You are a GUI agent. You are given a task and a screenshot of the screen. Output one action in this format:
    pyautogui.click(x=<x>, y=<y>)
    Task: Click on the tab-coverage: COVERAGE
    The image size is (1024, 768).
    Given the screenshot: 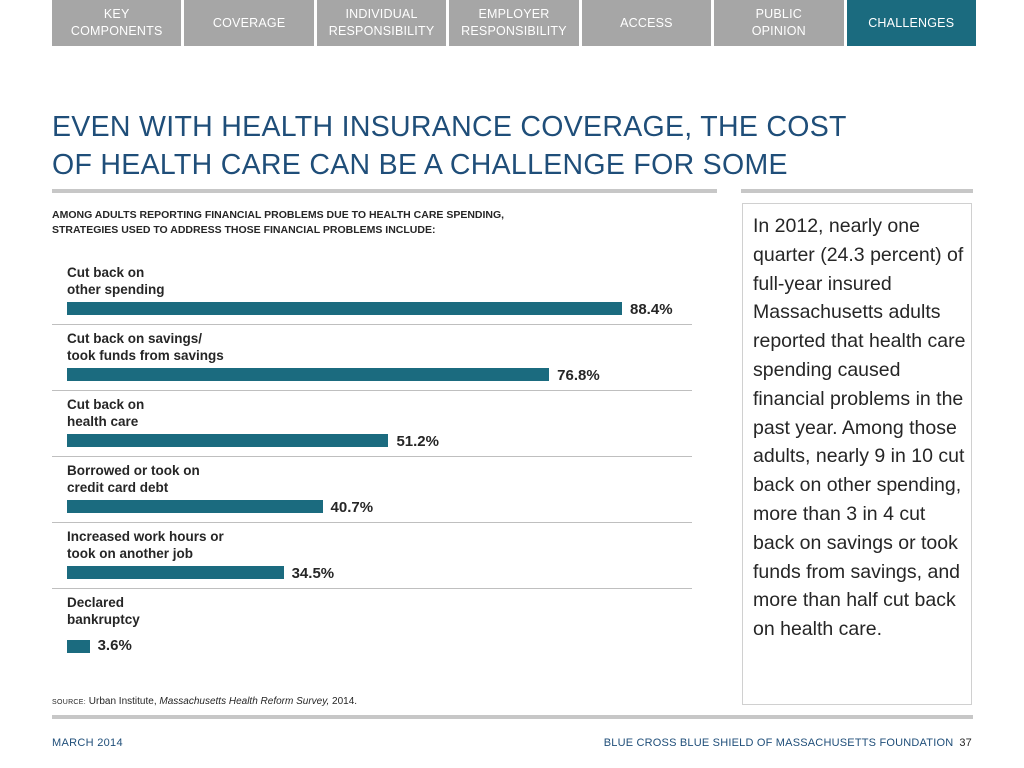 What is the action you would take?
    pyautogui.click(x=249, y=23)
    